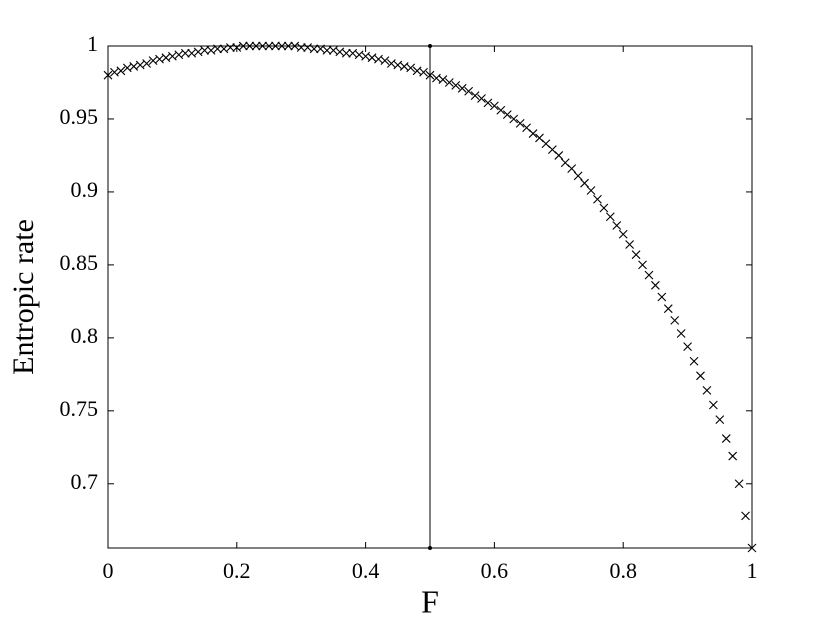  Describe the element at coordinates (79, 408) in the screenshot. I see `y-tick-label: 0.75` at that location.